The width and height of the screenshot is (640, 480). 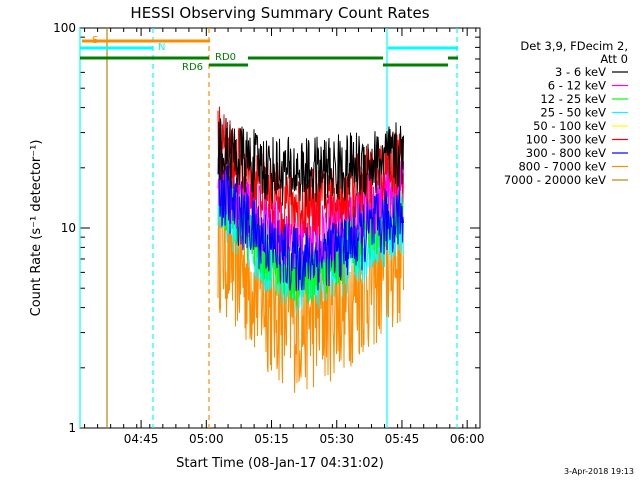 I want to click on y-tick-label: 10, so click(x=68, y=228).